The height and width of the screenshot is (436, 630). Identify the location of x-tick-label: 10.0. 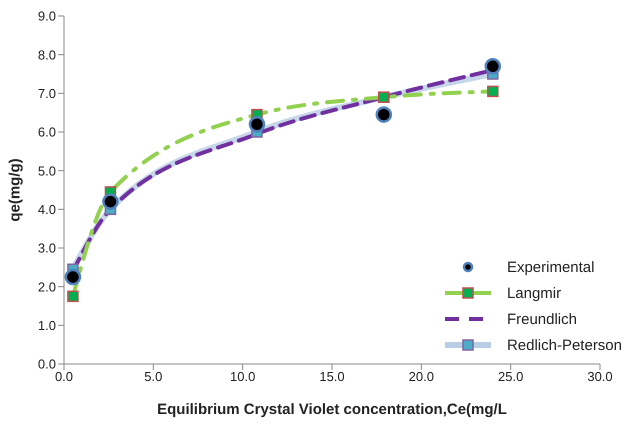
(243, 376).